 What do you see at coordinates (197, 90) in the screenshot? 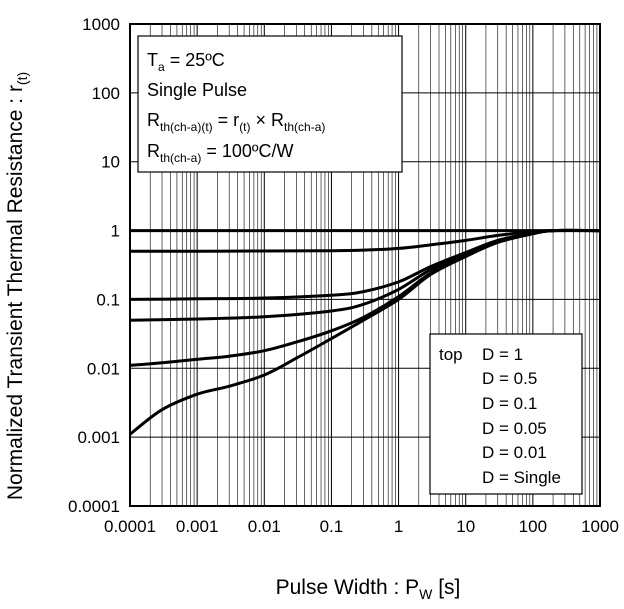
I see `condition-single-pulse: Single Pulse` at bounding box center [197, 90].